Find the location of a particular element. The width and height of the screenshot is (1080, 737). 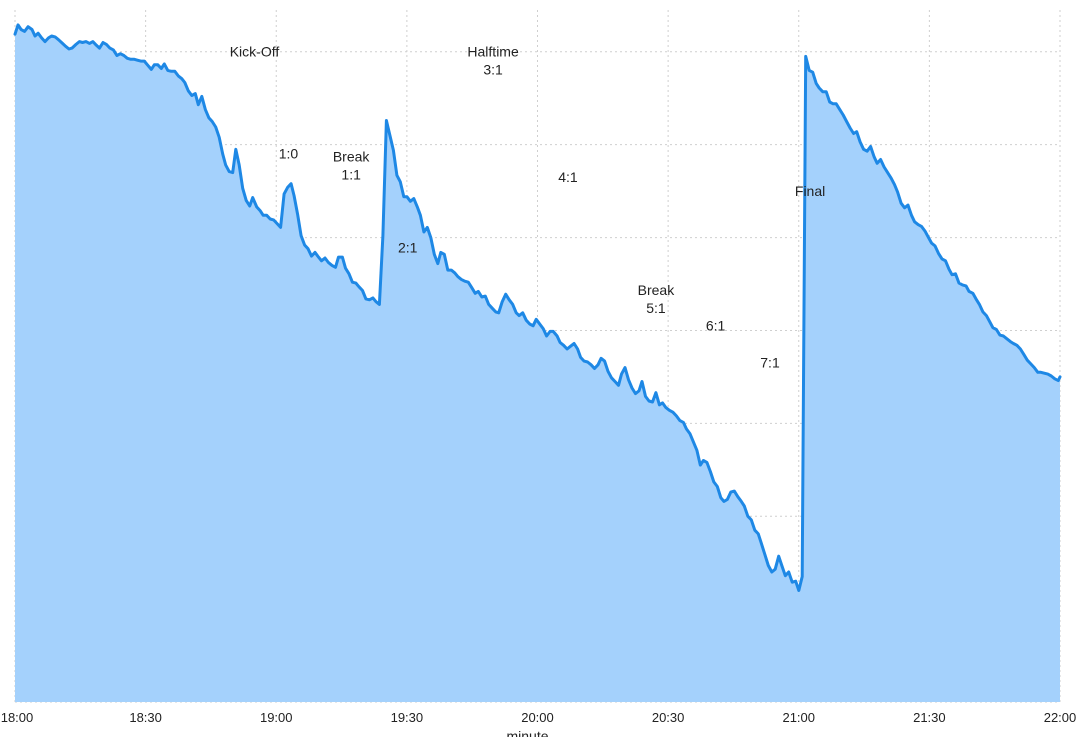

annotation-label: 4:1 is located at coordinates (568, 177).